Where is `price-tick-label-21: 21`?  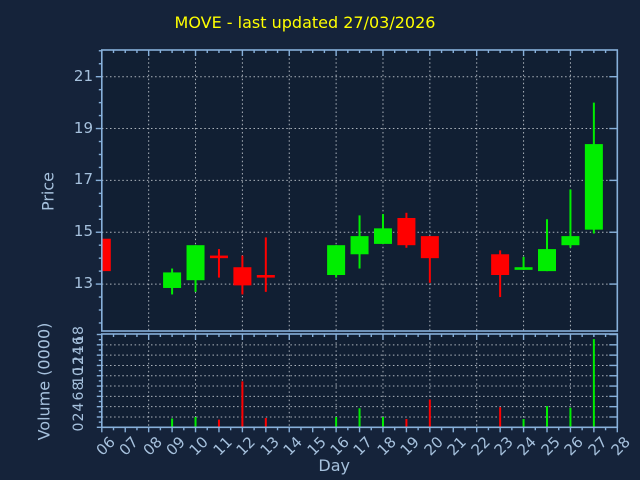
price-tick-label-21: 21 is located at coordinates (83, 75).